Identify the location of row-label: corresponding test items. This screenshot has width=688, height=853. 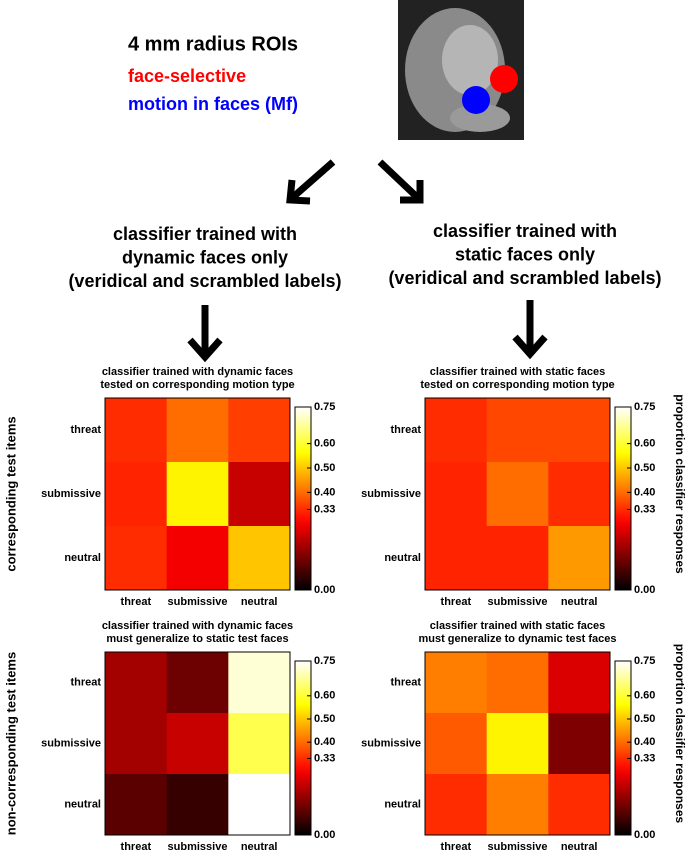
(10, 493).